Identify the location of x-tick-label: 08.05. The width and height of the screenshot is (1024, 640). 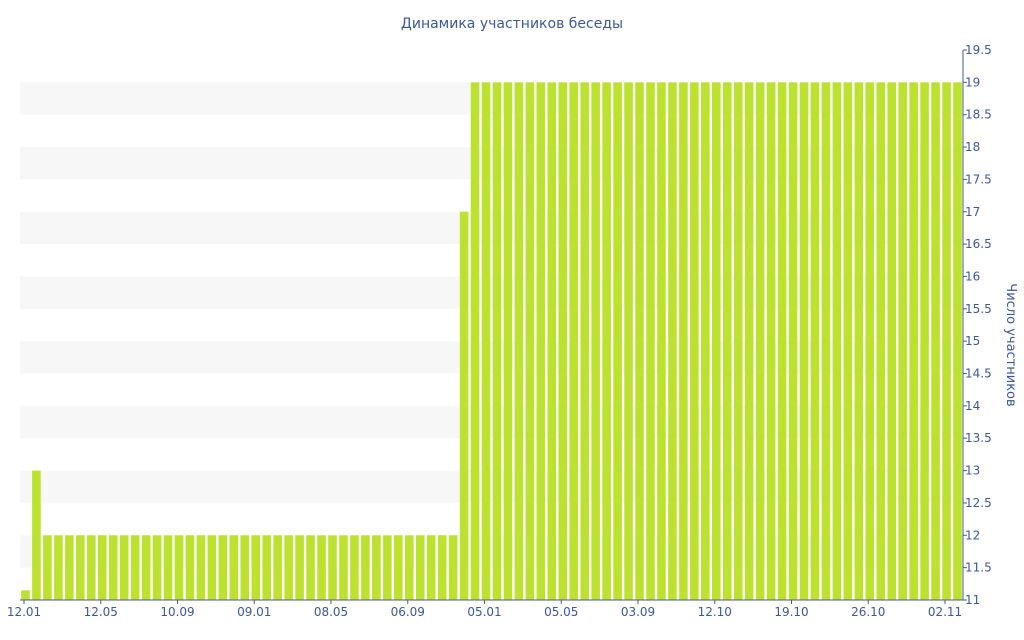
(331, 612).